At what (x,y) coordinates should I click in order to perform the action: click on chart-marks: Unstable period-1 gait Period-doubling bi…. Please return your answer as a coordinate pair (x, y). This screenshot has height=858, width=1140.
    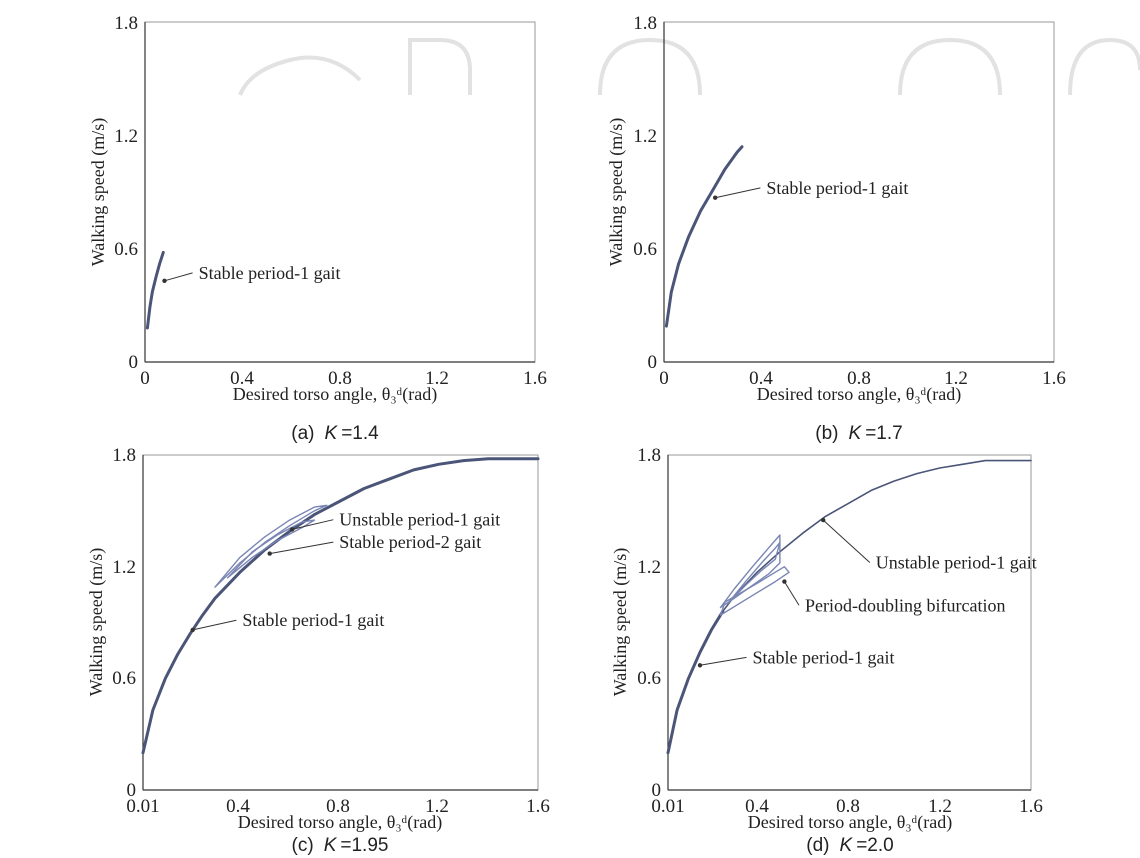
    Looking at the image, I should click on (851, 607).